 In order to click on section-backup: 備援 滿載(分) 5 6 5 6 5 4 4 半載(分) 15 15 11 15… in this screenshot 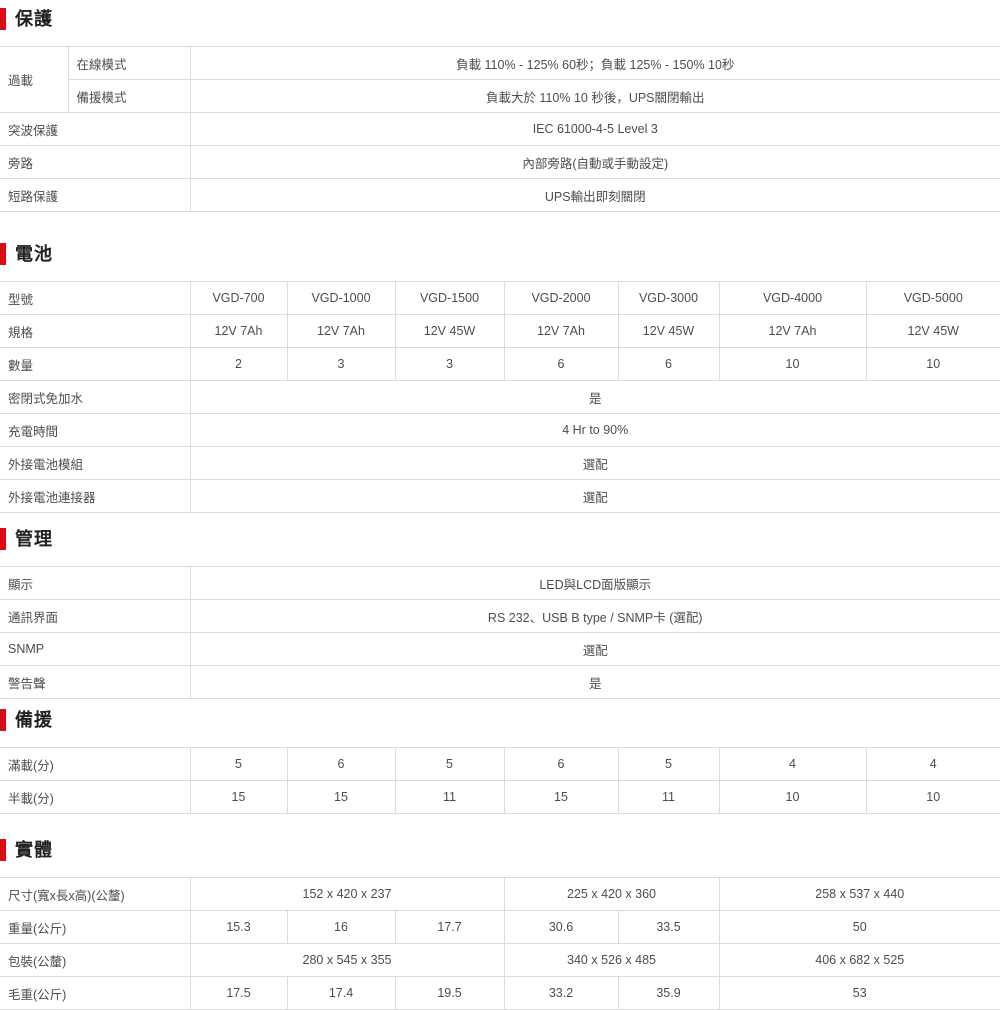, I will do `click(500, 761)`.